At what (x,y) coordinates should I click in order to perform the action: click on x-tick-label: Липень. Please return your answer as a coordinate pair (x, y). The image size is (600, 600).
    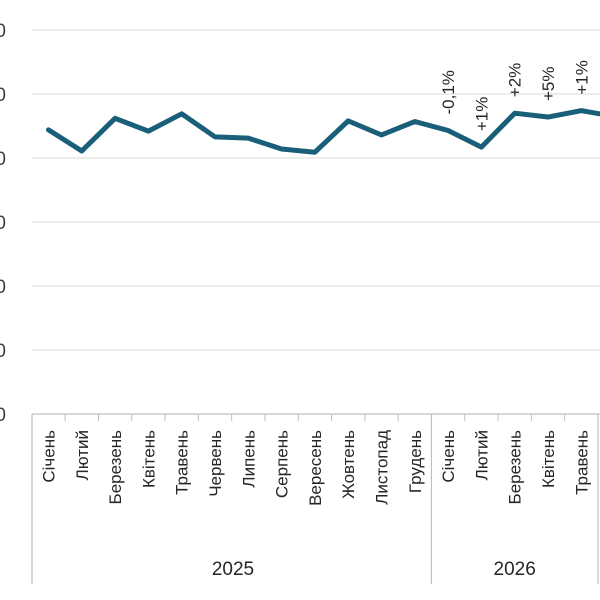
    Looking at the image, I should click on (248, 459).